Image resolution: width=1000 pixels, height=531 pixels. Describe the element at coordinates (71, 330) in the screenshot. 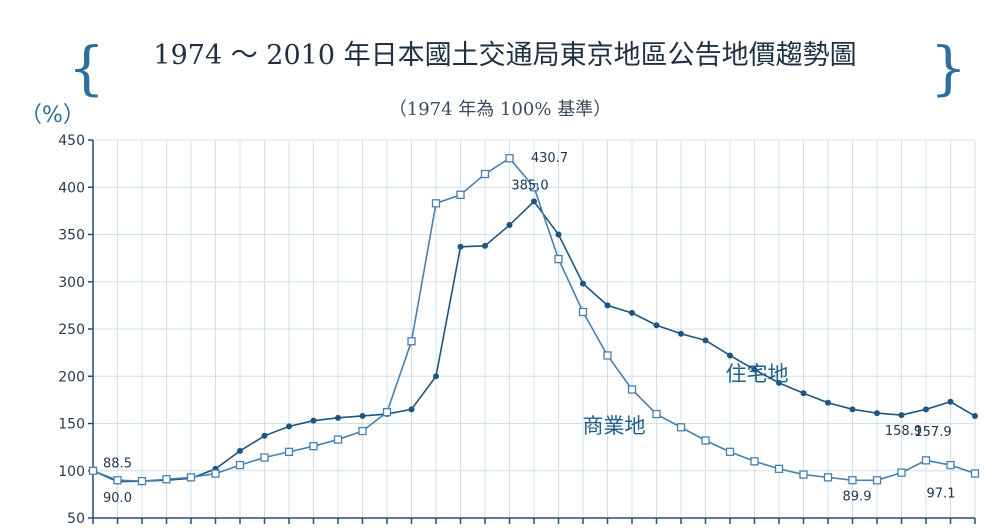

I see `y-tick-label: 250` at that location.